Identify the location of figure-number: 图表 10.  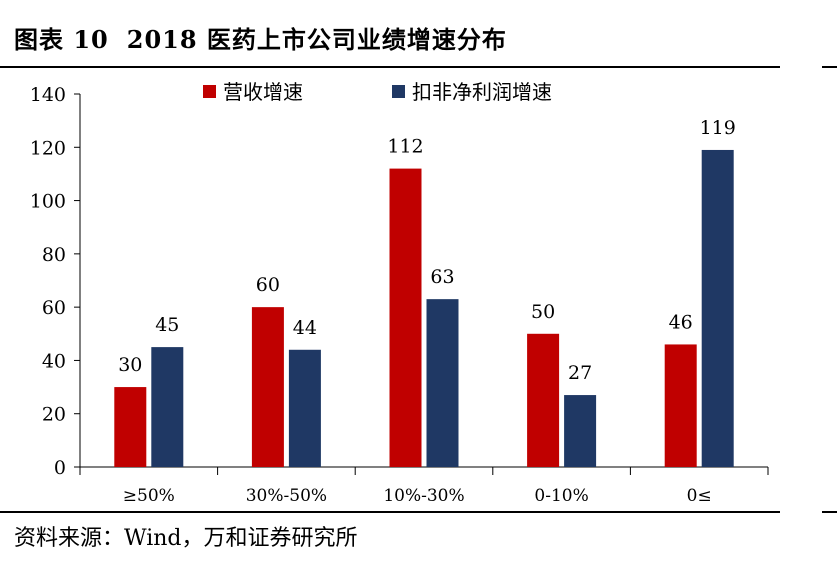
(61, 39).